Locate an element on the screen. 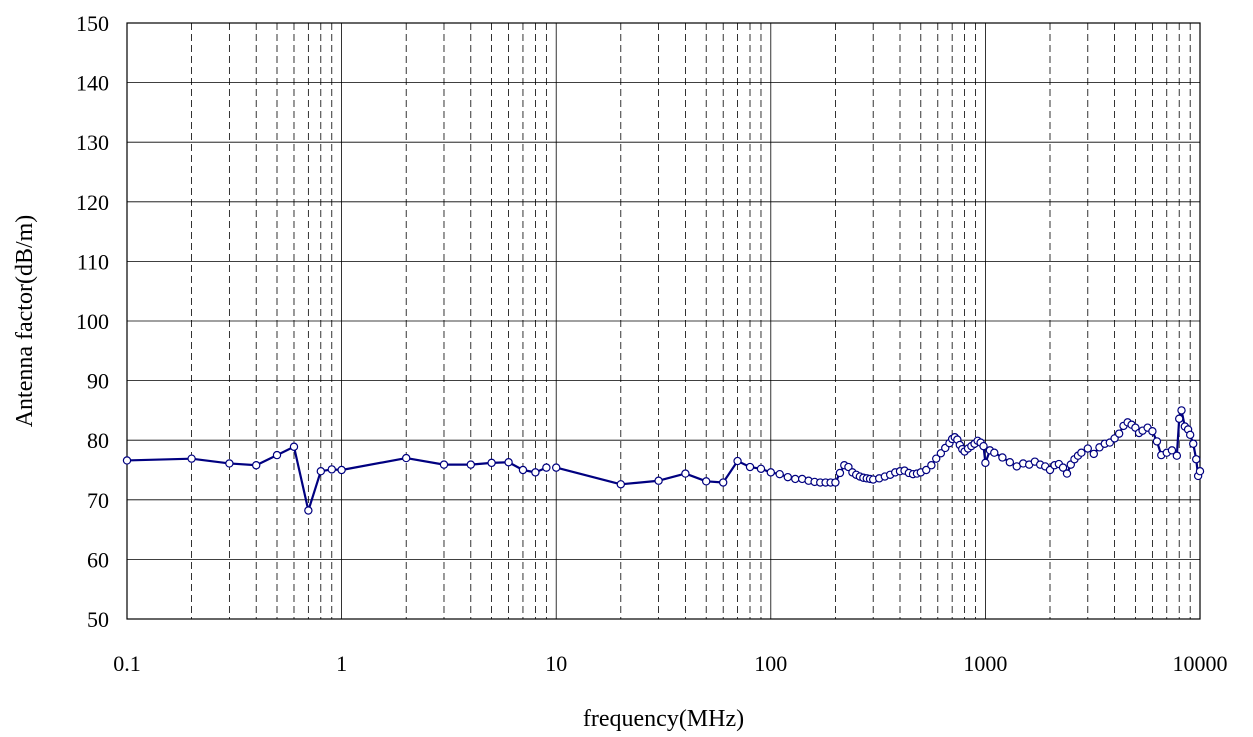 The image size is (1253, 737). y-tick-label: 100 is located at coordinates (92, 321).